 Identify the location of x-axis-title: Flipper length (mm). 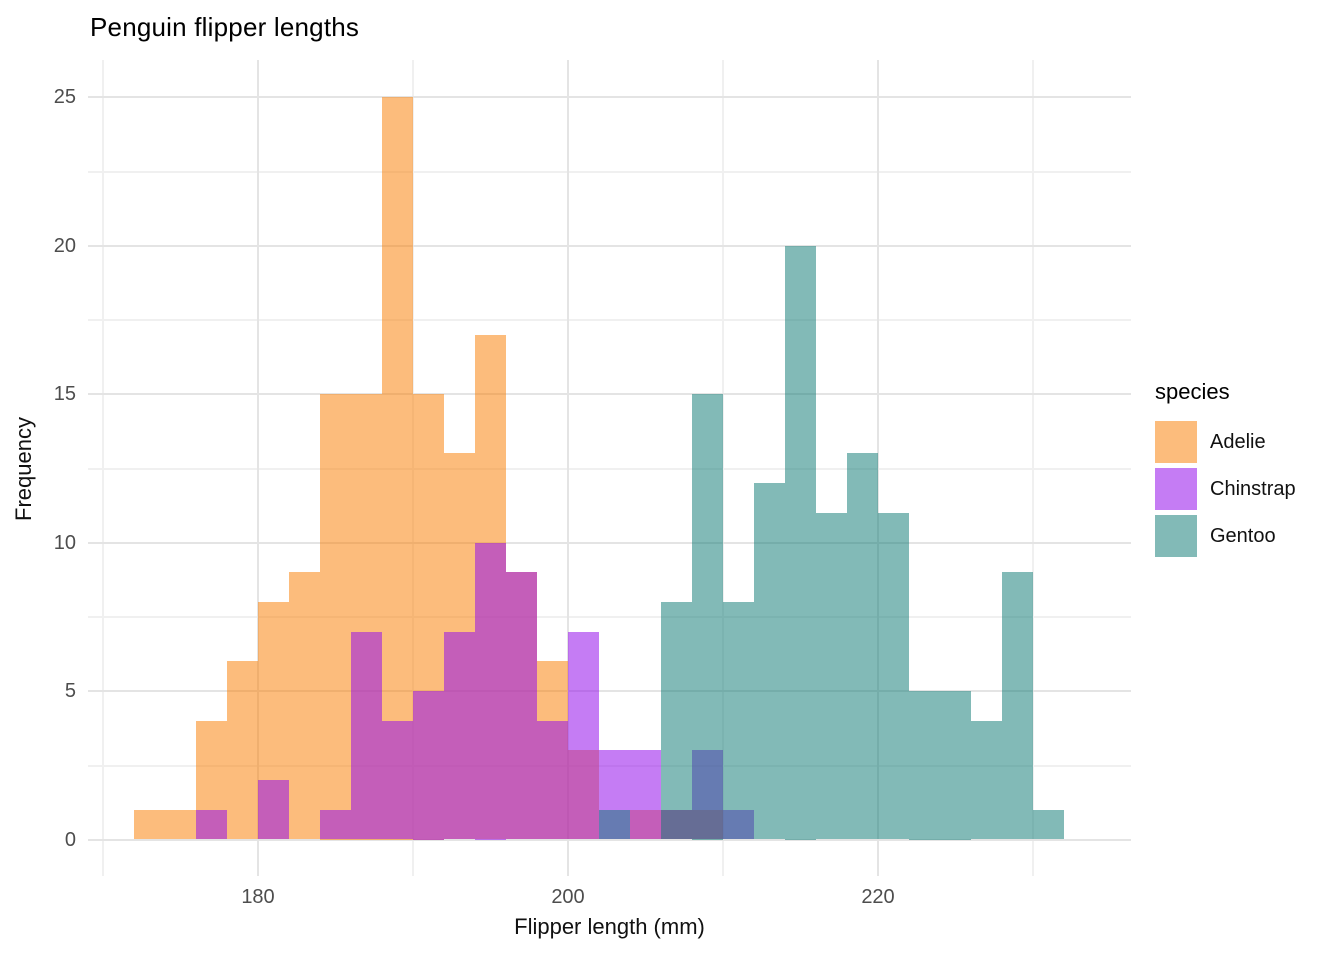
(609, 926).